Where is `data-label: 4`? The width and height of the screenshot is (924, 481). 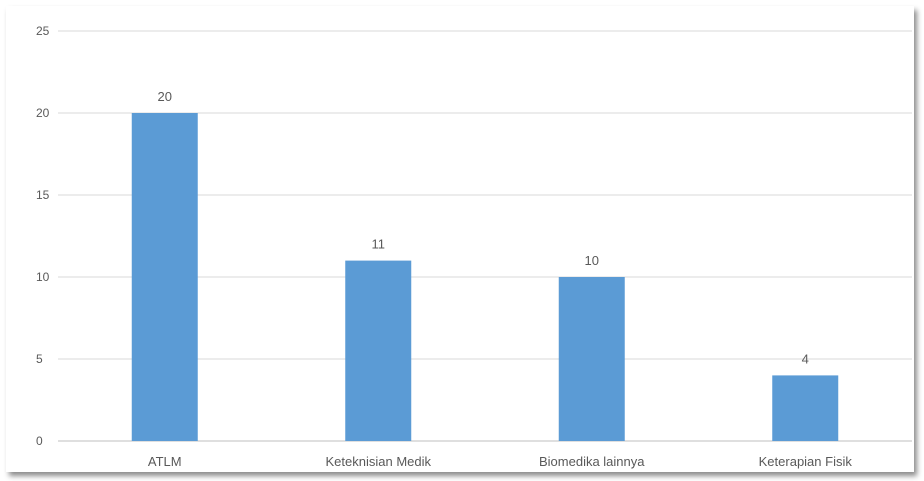
data-label: 4 is located at coordinates (805, 358).